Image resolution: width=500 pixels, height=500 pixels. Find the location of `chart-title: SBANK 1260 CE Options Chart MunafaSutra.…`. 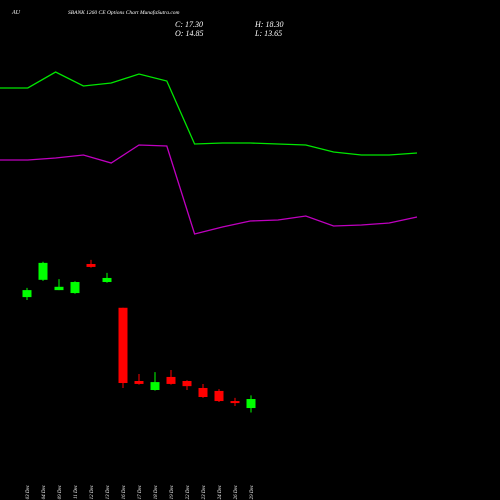

chart-title: SBANK 1260 CE Options Chart MunafaSutra.… is located at coordinates (124, 12).